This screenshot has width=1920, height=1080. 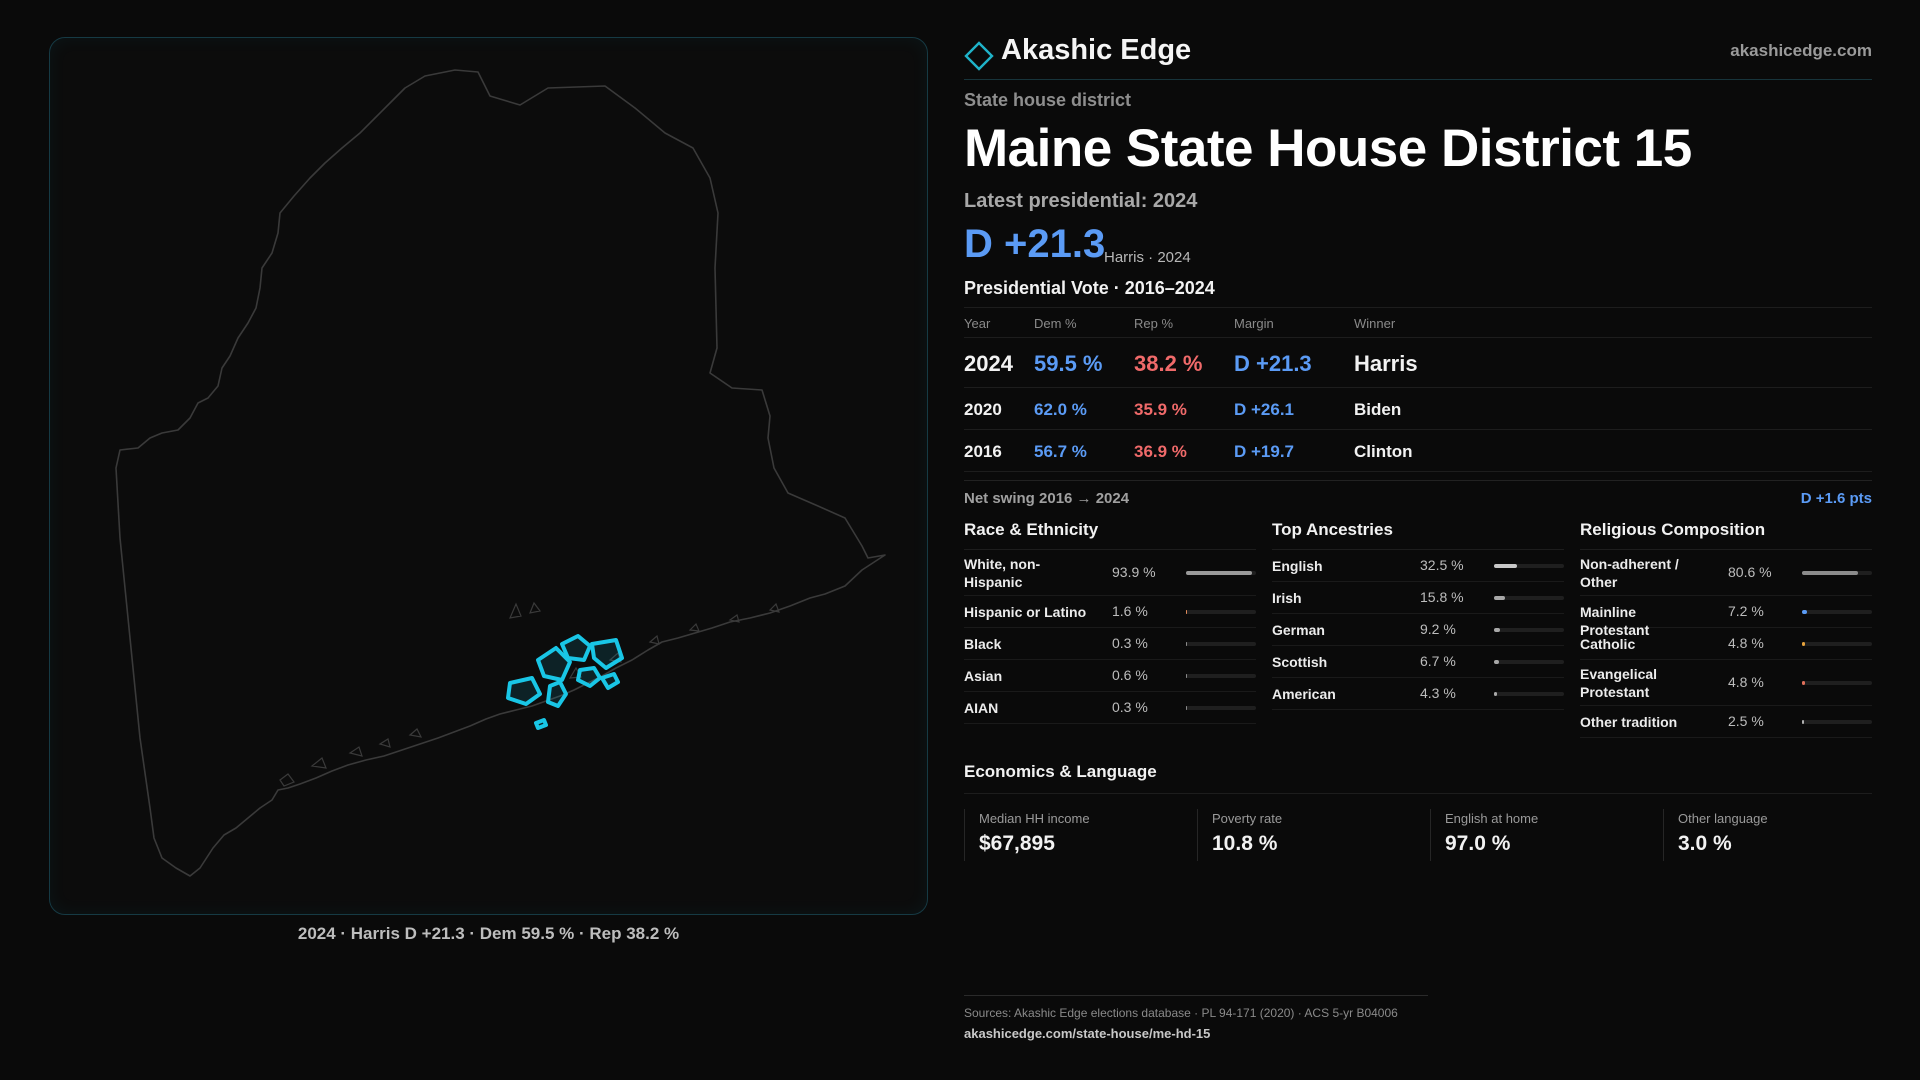 What do you see at coordinates (1110, 676) in the screenshot?
I see `stat-row: Asian 0.6 %` at bounding box center [1110, 676].